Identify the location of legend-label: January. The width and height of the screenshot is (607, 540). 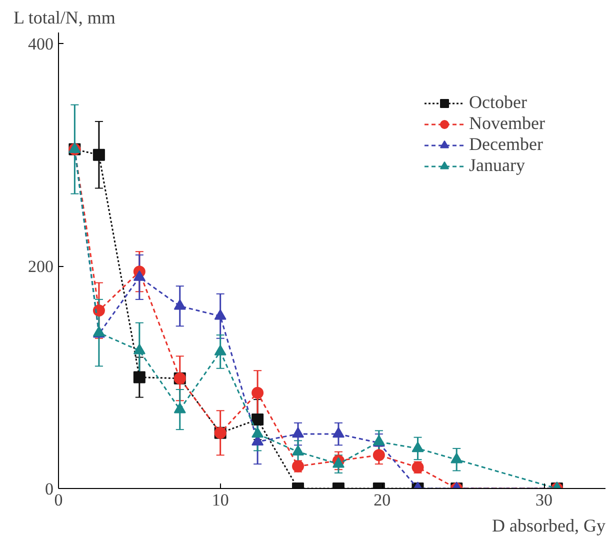
(497, 165).